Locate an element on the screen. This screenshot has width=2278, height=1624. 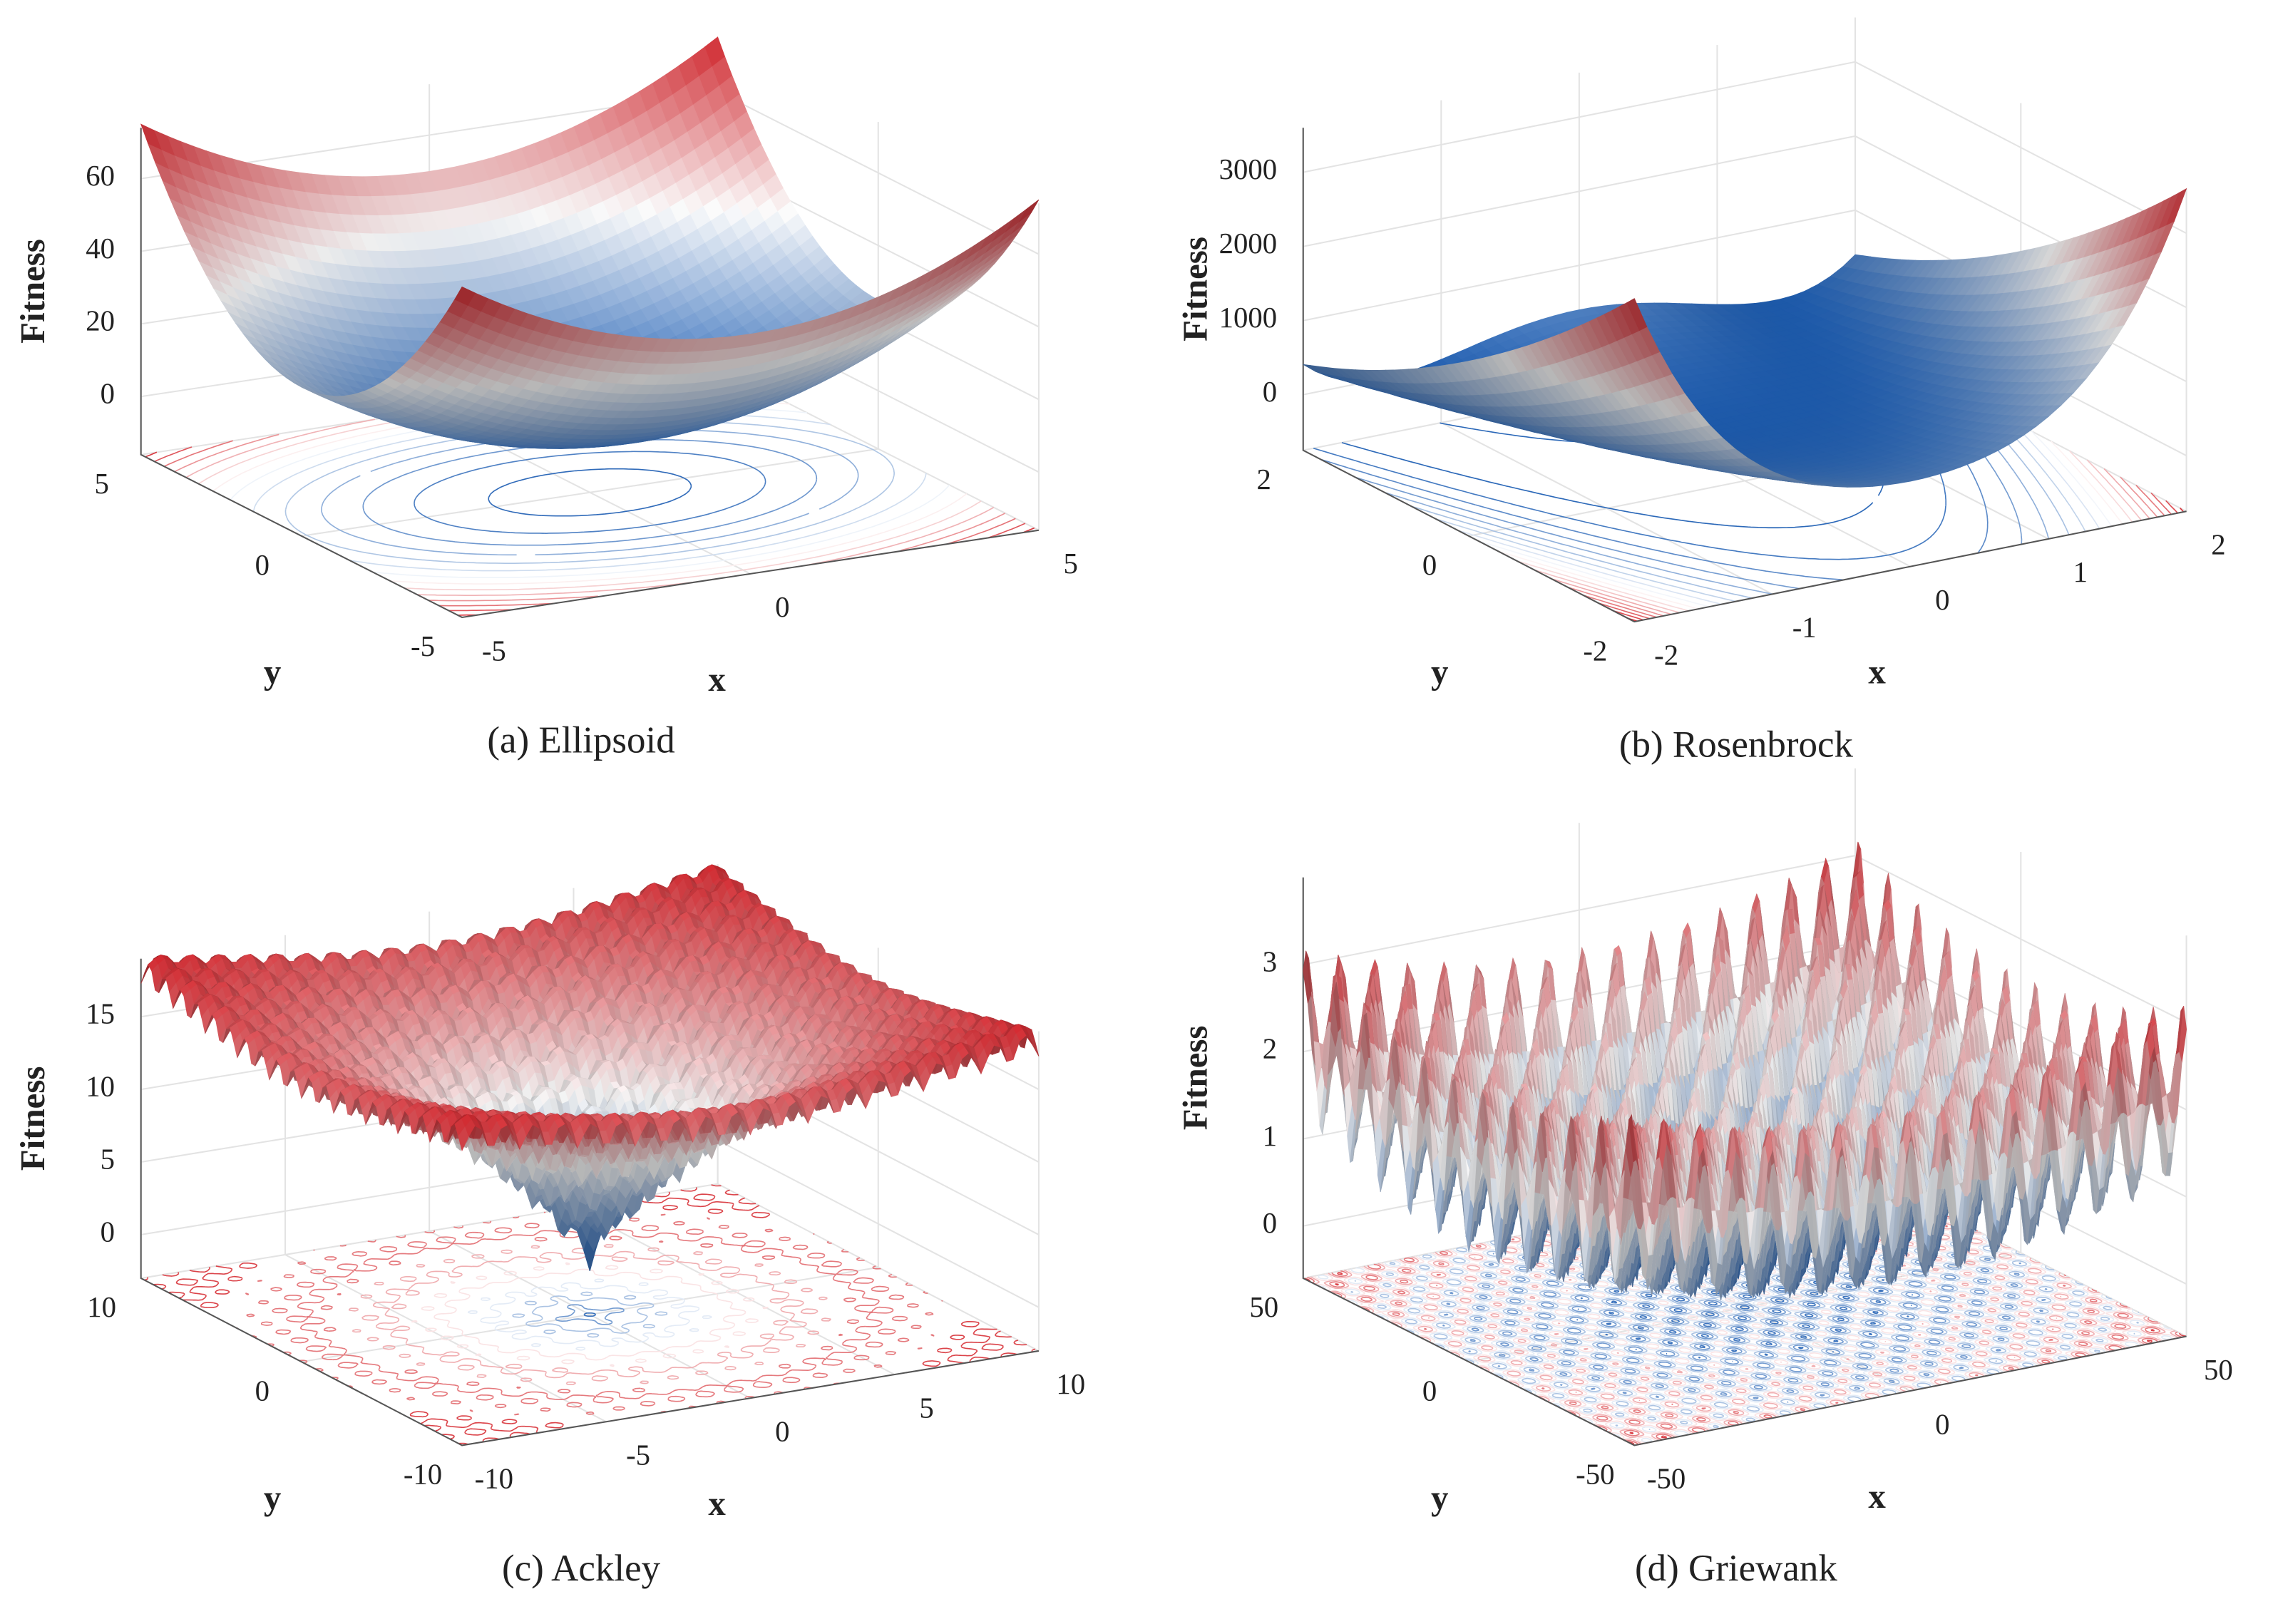
z-tick-label: 3000 is located at coordinates (1248, 169).